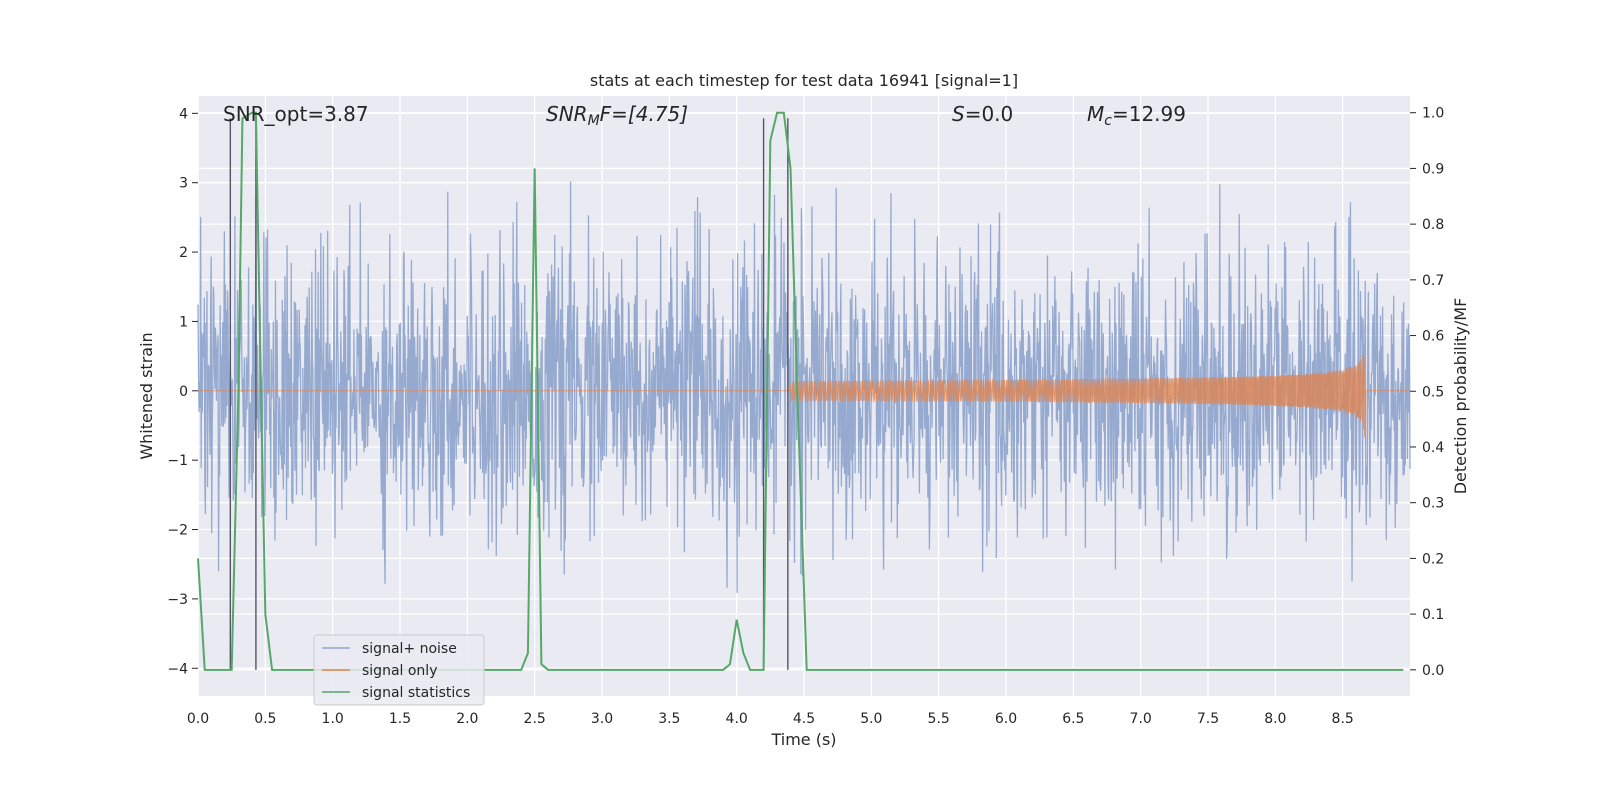  I want to click on annotation-s: S=0.0, so click(982, 114).